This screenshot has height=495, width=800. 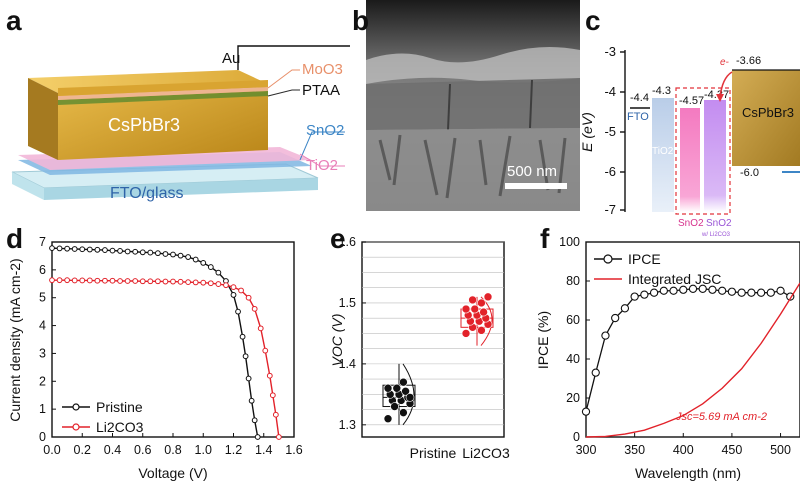 I want to click on d-xtick-label: 1.4, so click(x=263, y=450).